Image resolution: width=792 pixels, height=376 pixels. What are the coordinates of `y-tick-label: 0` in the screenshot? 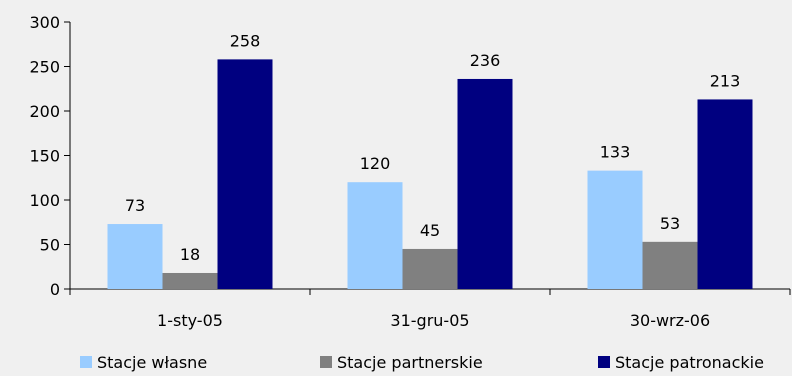 It's located at (55, 289).